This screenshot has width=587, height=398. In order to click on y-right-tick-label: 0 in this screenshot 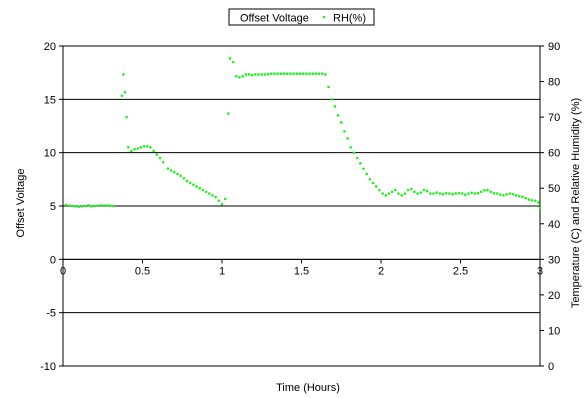, I will do `click(551, 367)`.